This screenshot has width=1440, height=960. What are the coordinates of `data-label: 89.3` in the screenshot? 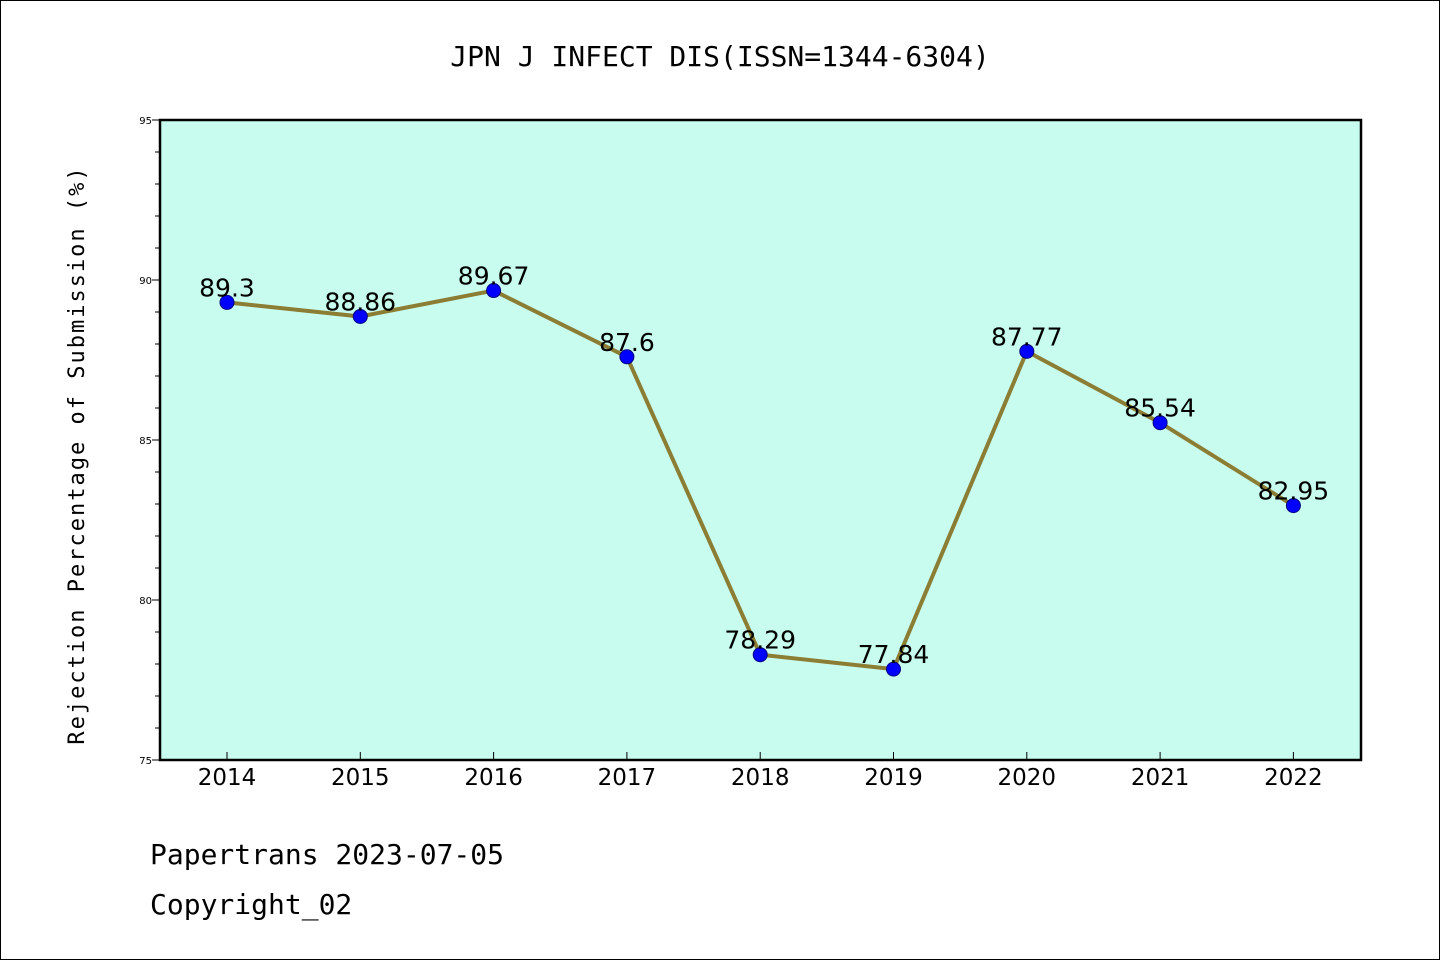 It's located at (227, 287).